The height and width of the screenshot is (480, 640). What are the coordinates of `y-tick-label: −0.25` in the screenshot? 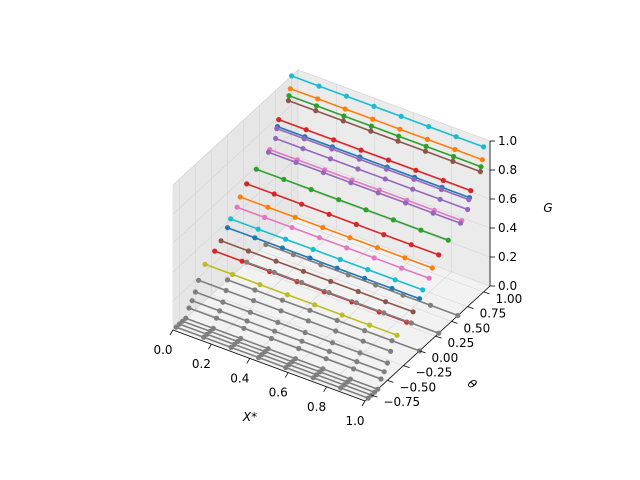 It's located at (433, 373).